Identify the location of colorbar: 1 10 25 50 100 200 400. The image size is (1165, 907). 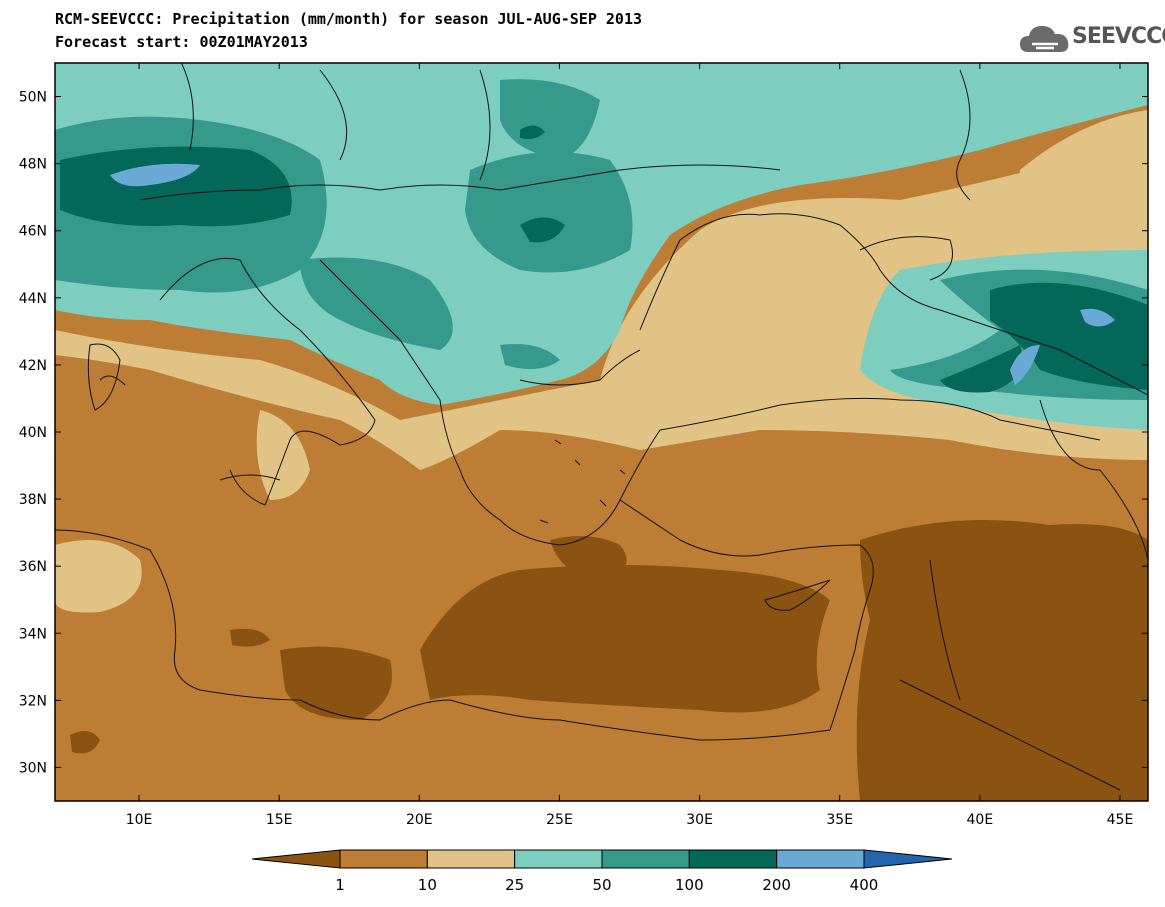
(602, 871).